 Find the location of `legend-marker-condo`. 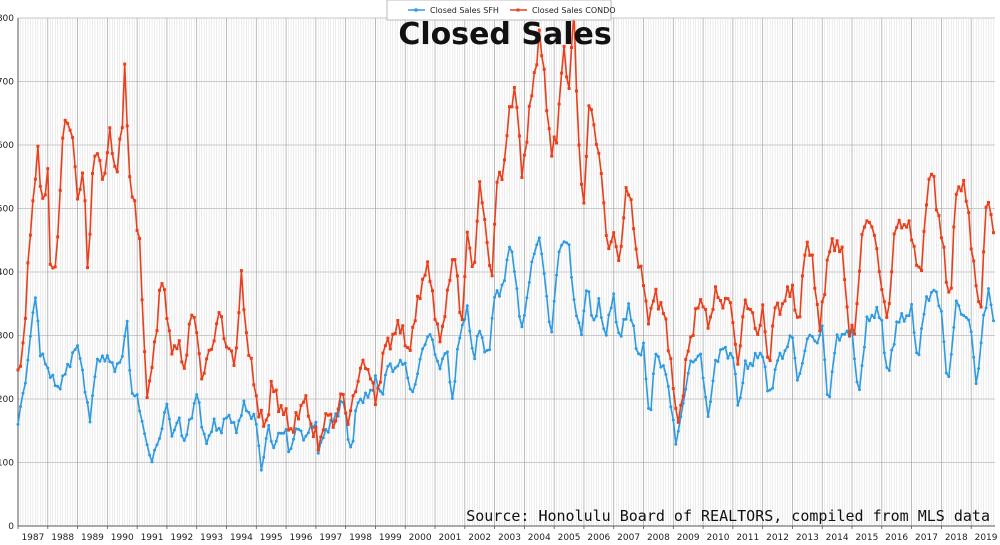

legend-marker-condo is located at coordinates (518, 10).